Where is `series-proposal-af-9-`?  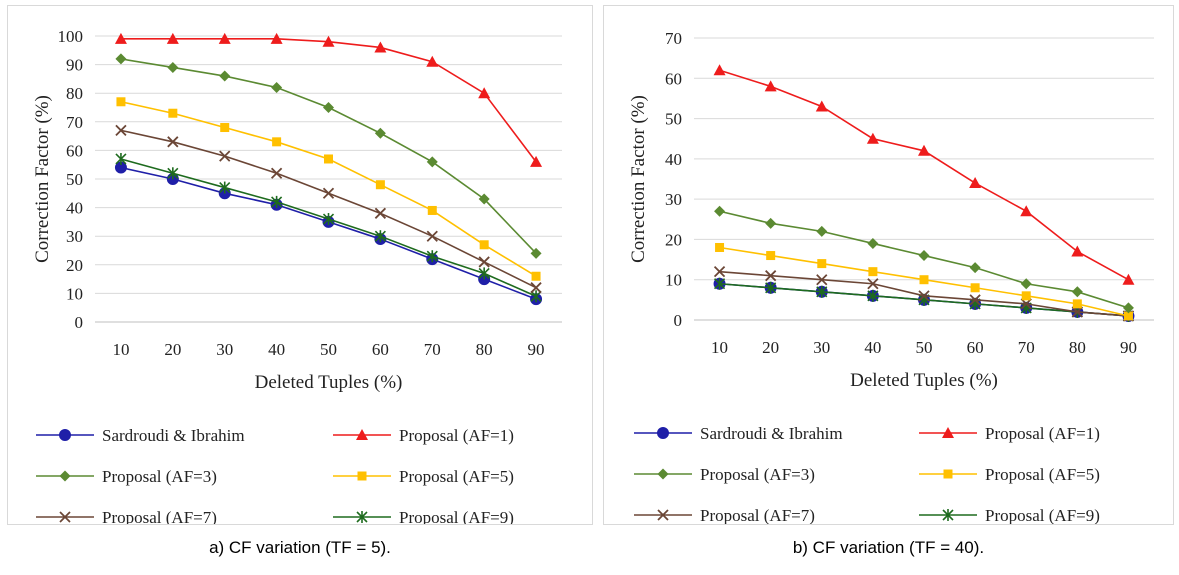
series-proposal-af-9- is located at coordinates (924, 299).